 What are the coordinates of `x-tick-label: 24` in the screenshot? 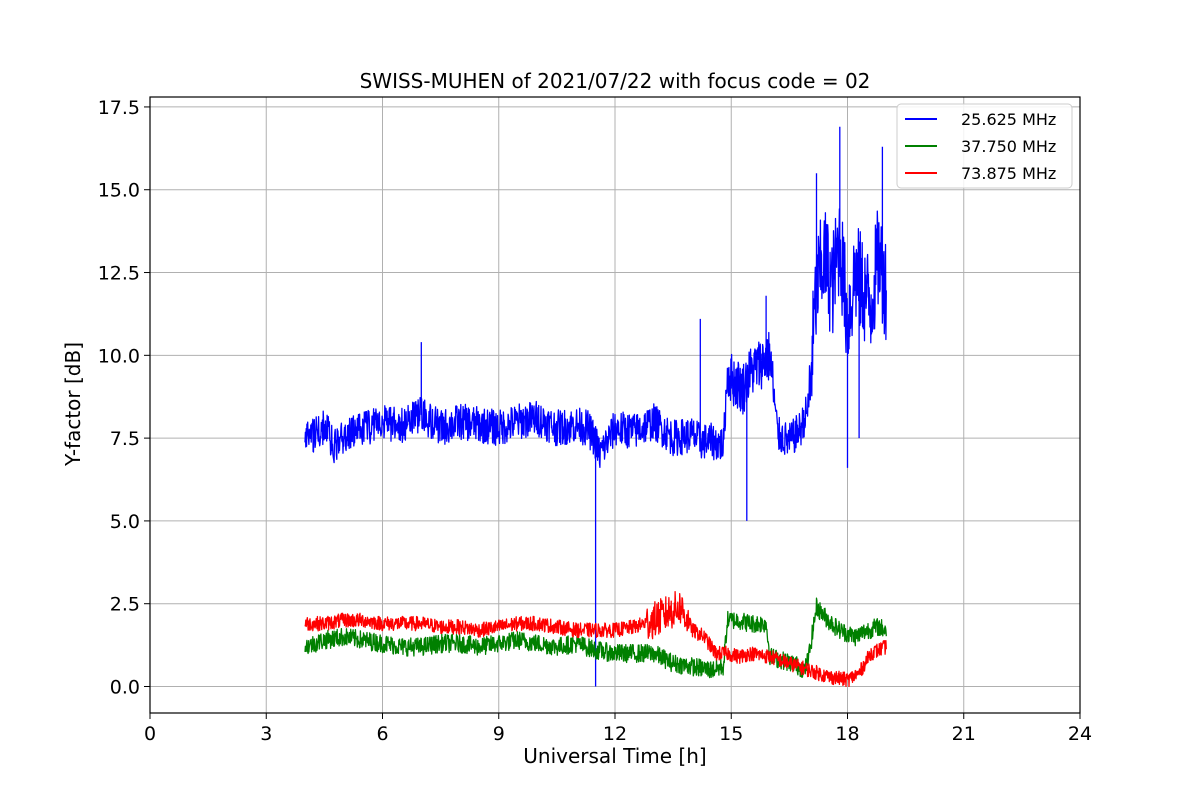 It's located at (1080, 734).